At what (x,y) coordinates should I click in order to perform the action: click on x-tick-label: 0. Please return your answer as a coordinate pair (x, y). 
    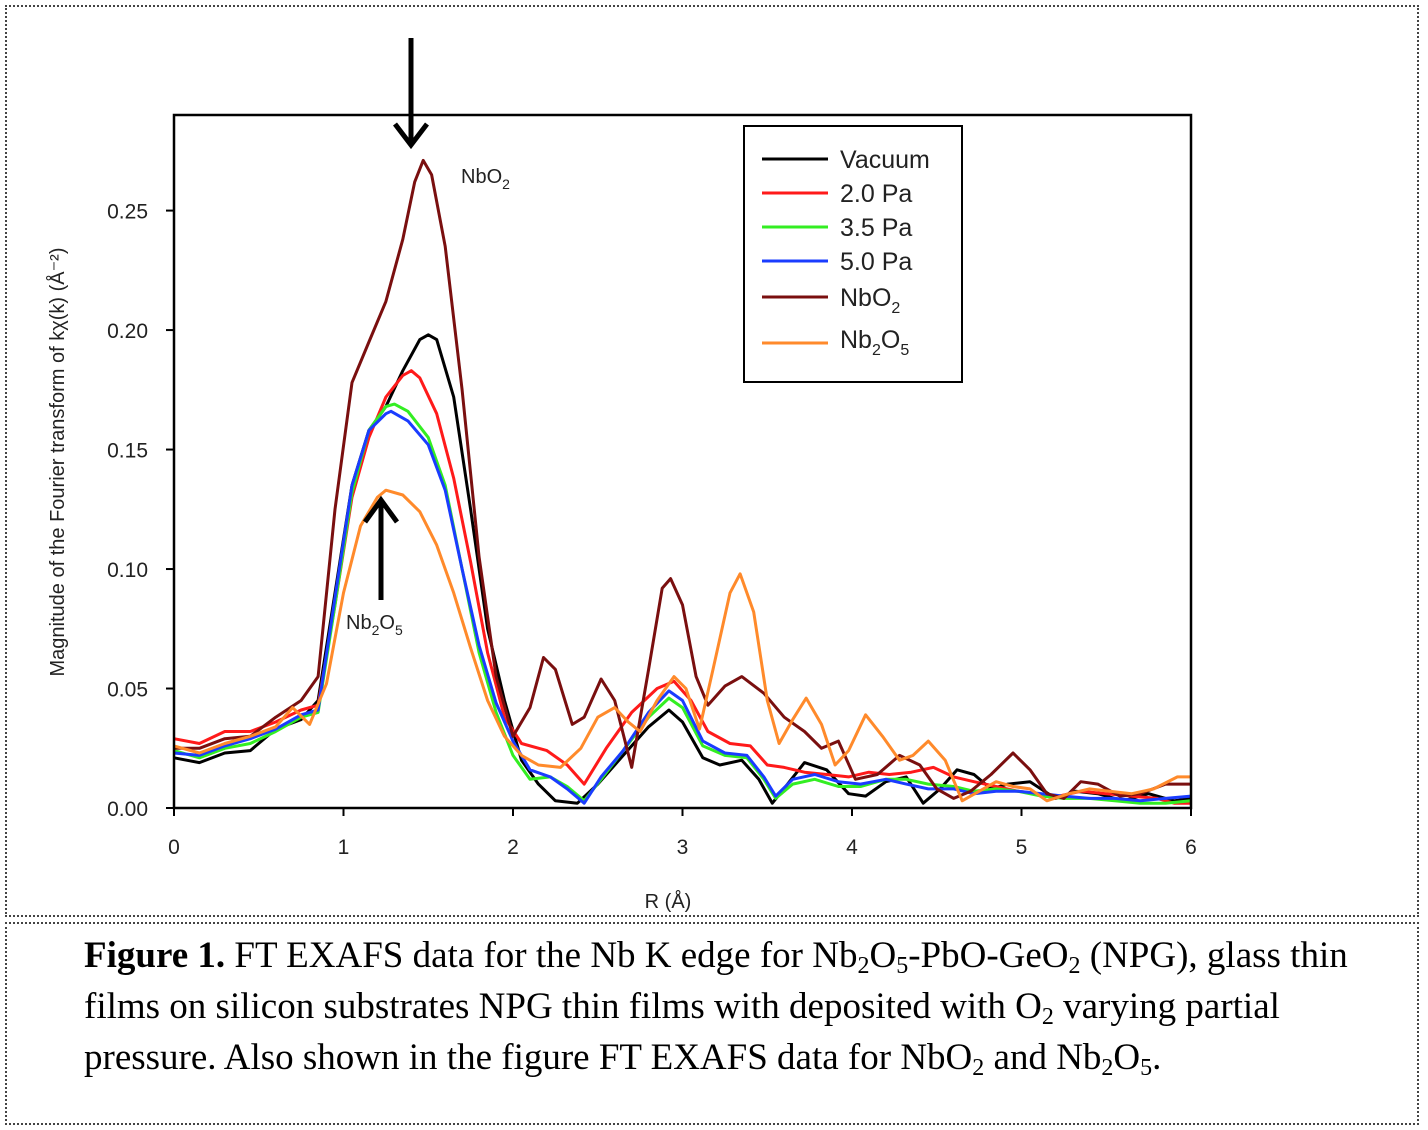
    Looking at the image, I should click on (174, 847).